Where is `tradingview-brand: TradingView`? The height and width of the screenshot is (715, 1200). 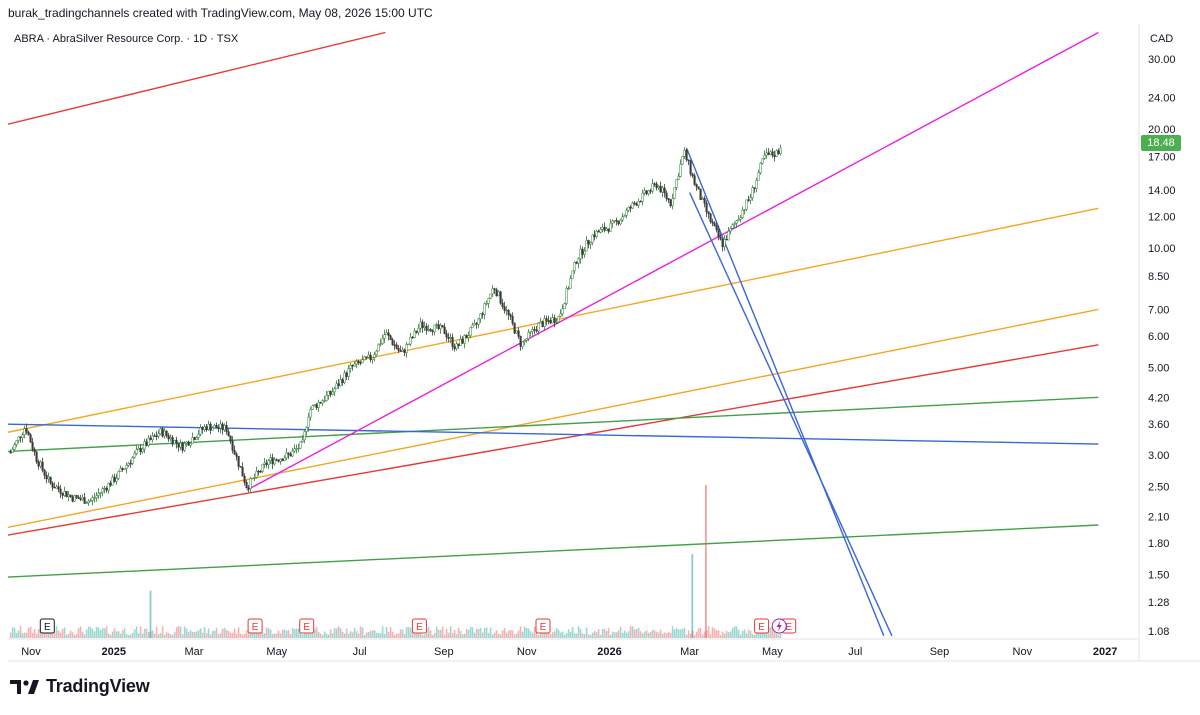
tradingview-brand: TradingView is located at coordinates (98, 686).